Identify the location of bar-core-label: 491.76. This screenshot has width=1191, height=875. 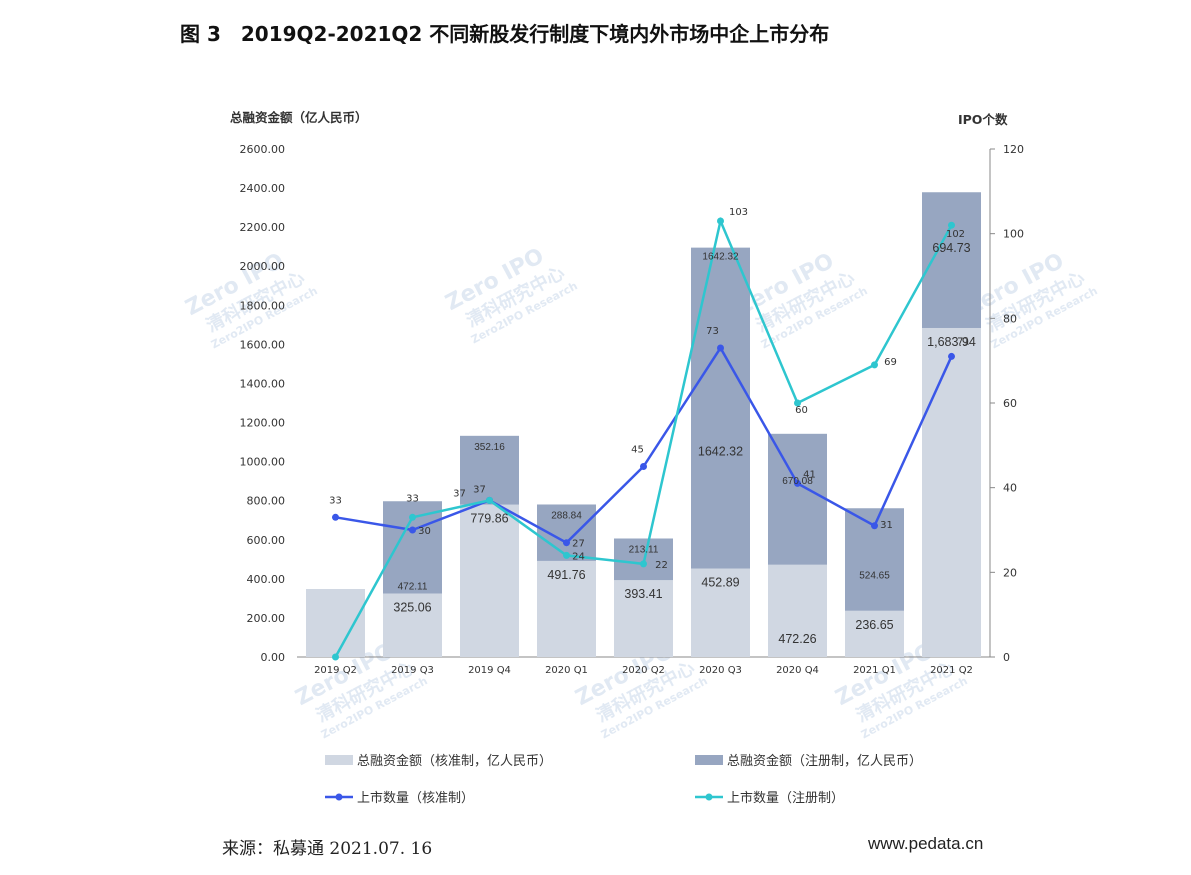
(566, 575).